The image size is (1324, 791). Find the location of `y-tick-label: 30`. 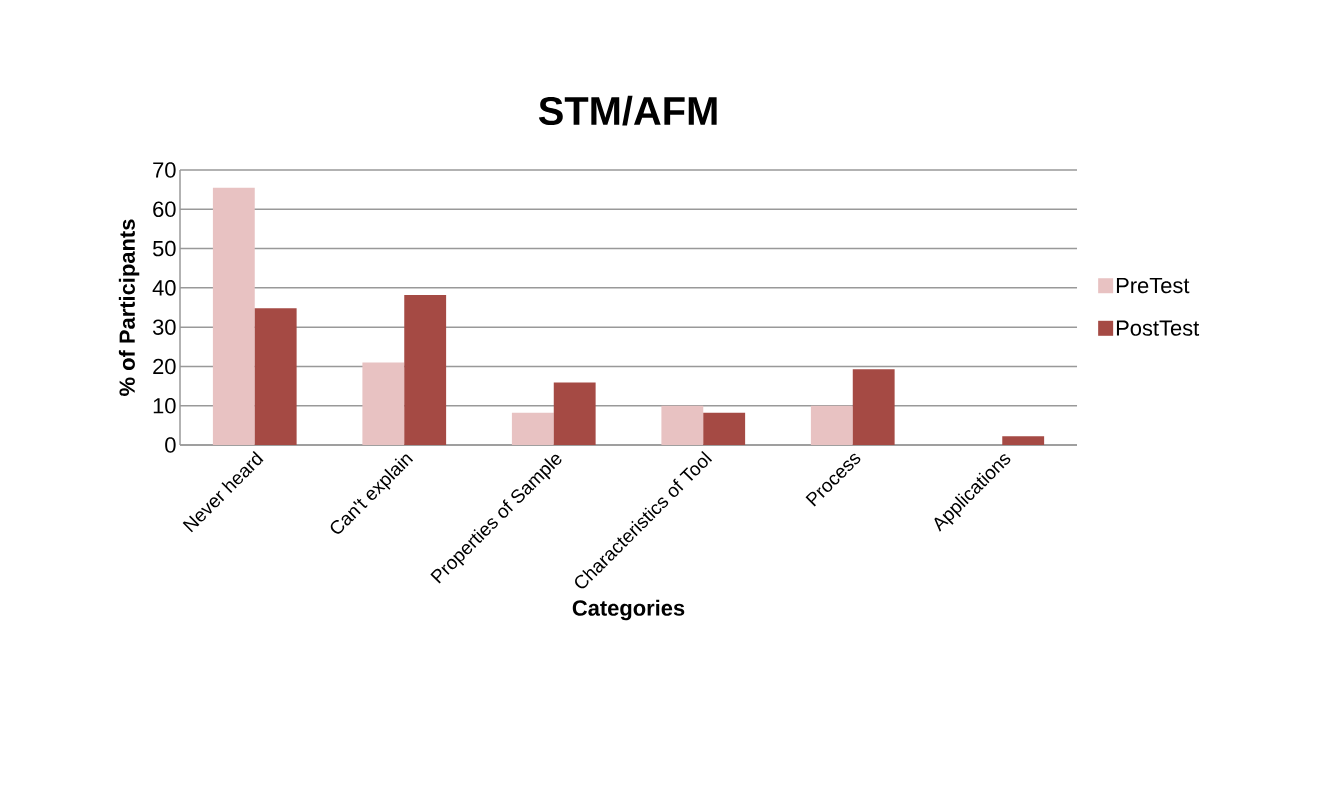

y-tick-label: 30 is located at coordinates (164, 327).